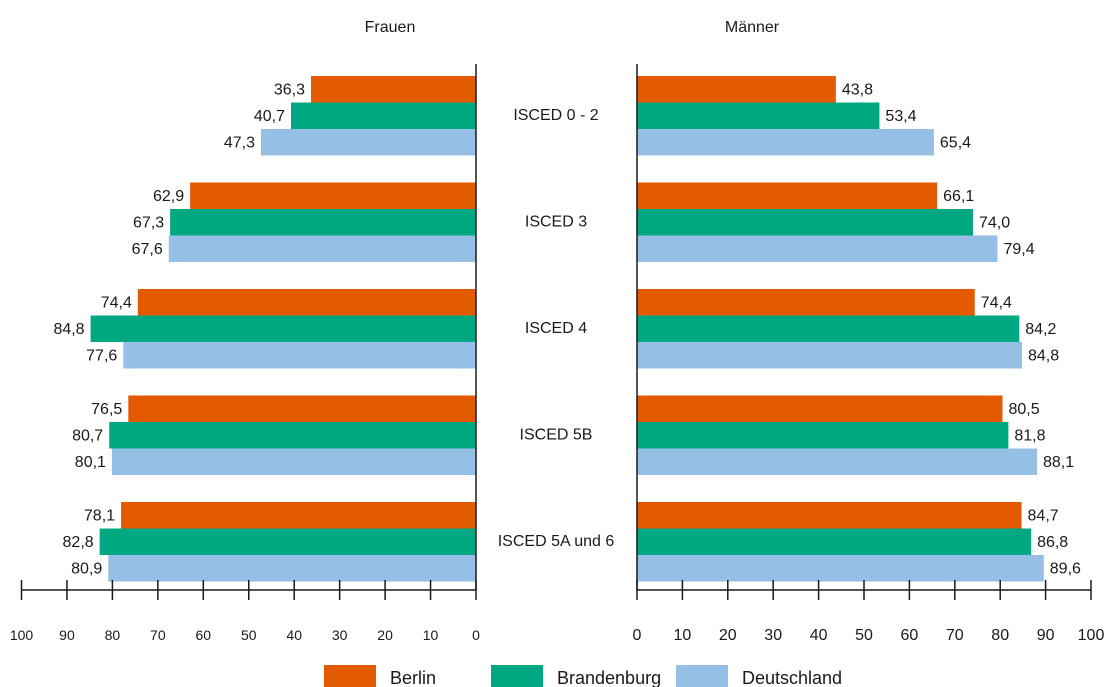  I want to click on legend: Berlin Brandenburg Deutschland, so click(583, 676).